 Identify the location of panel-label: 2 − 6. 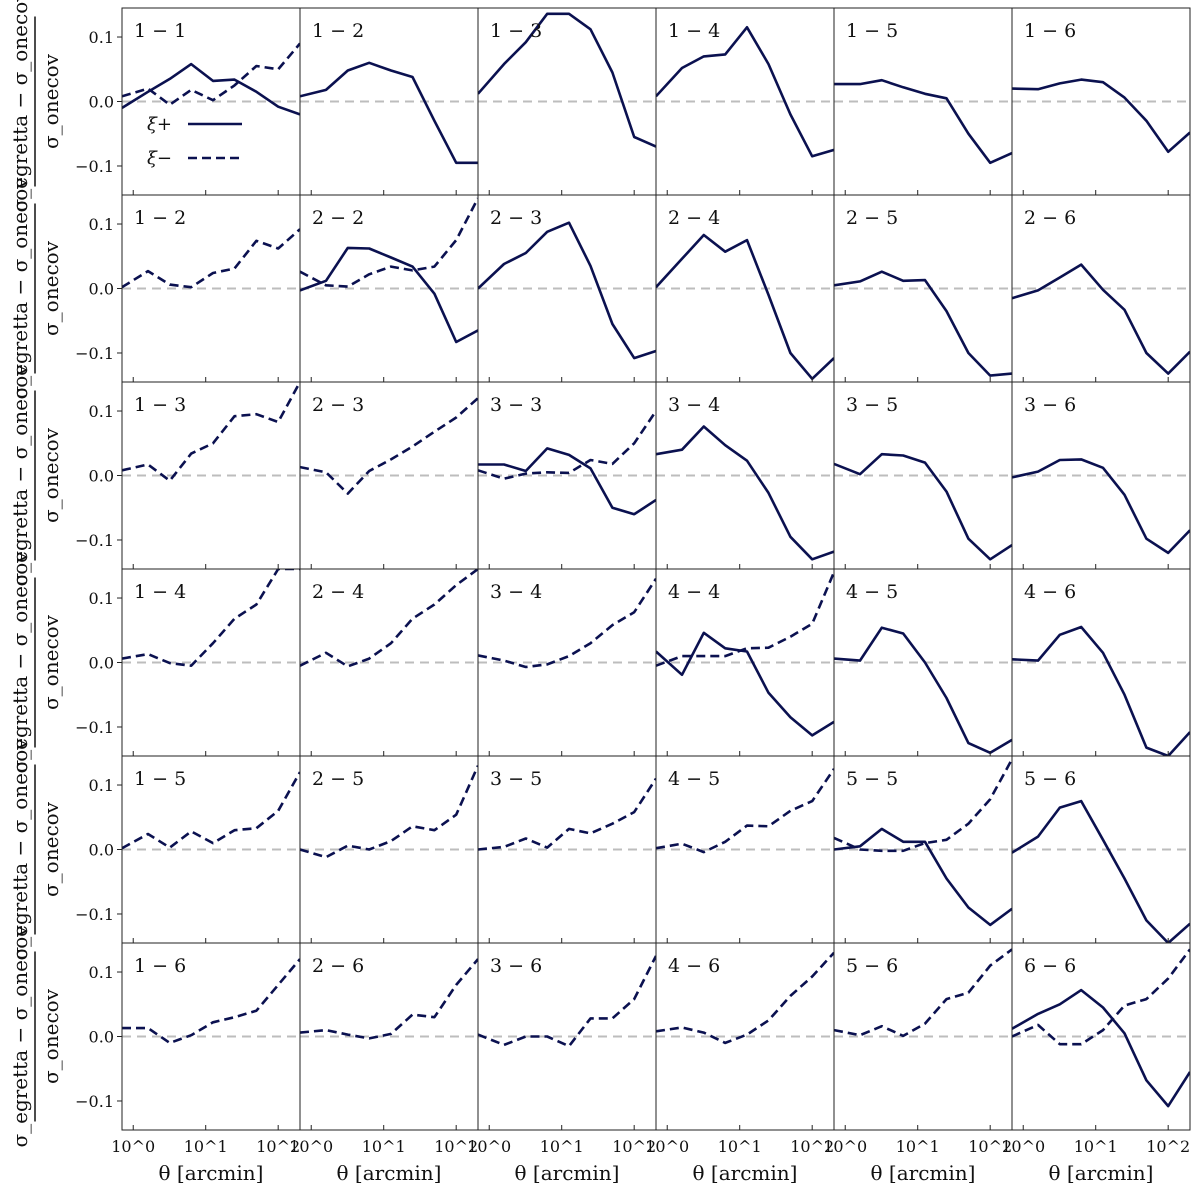
(1050, 218).